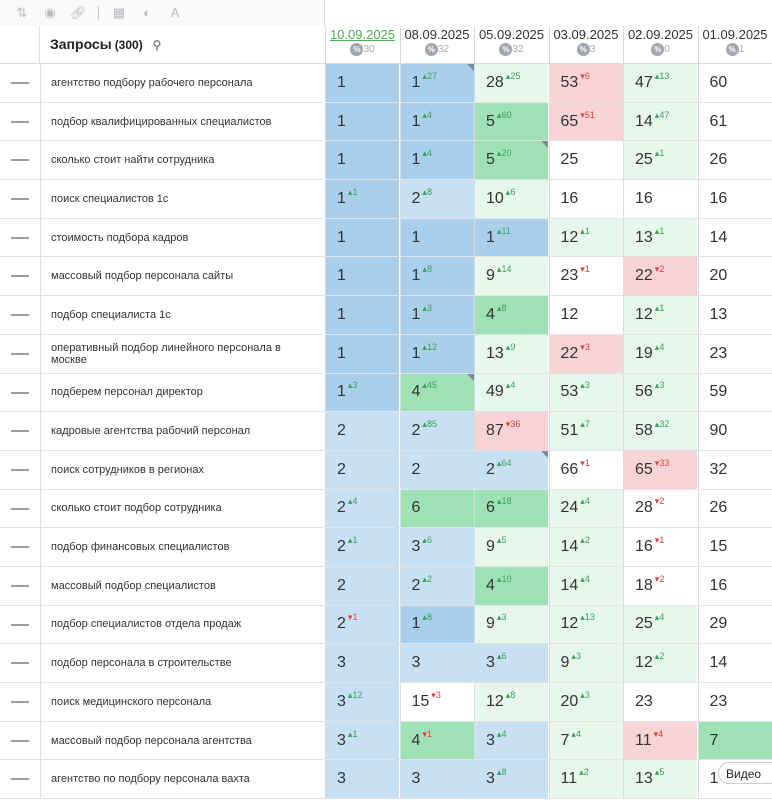  Describe the element at coordinates (436, 585) in the screenshot. I see `position-cell: 2 ▴2` at that location.